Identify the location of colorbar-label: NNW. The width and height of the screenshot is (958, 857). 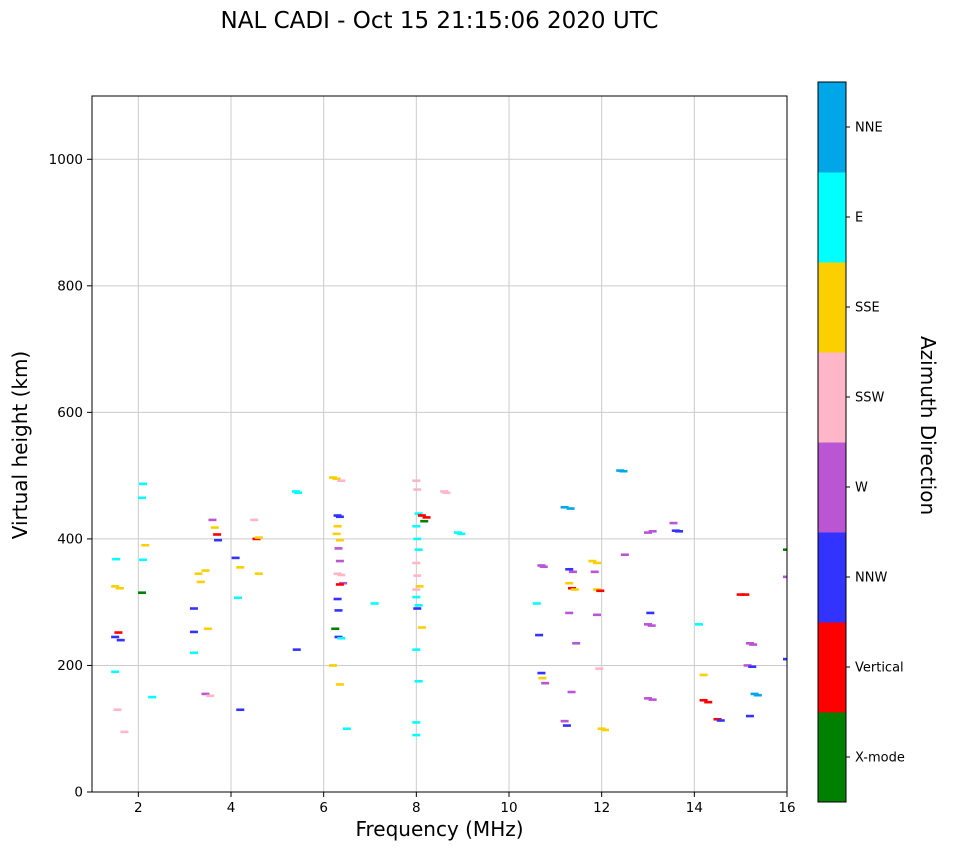
(871, 578).